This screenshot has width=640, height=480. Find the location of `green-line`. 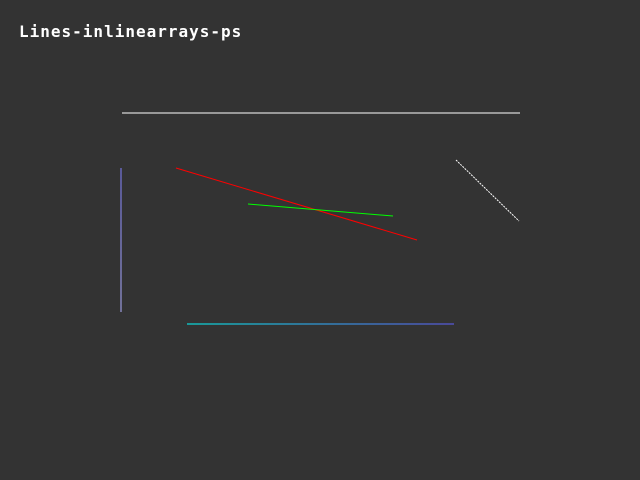

green-line is located at coordinates (320, 210).